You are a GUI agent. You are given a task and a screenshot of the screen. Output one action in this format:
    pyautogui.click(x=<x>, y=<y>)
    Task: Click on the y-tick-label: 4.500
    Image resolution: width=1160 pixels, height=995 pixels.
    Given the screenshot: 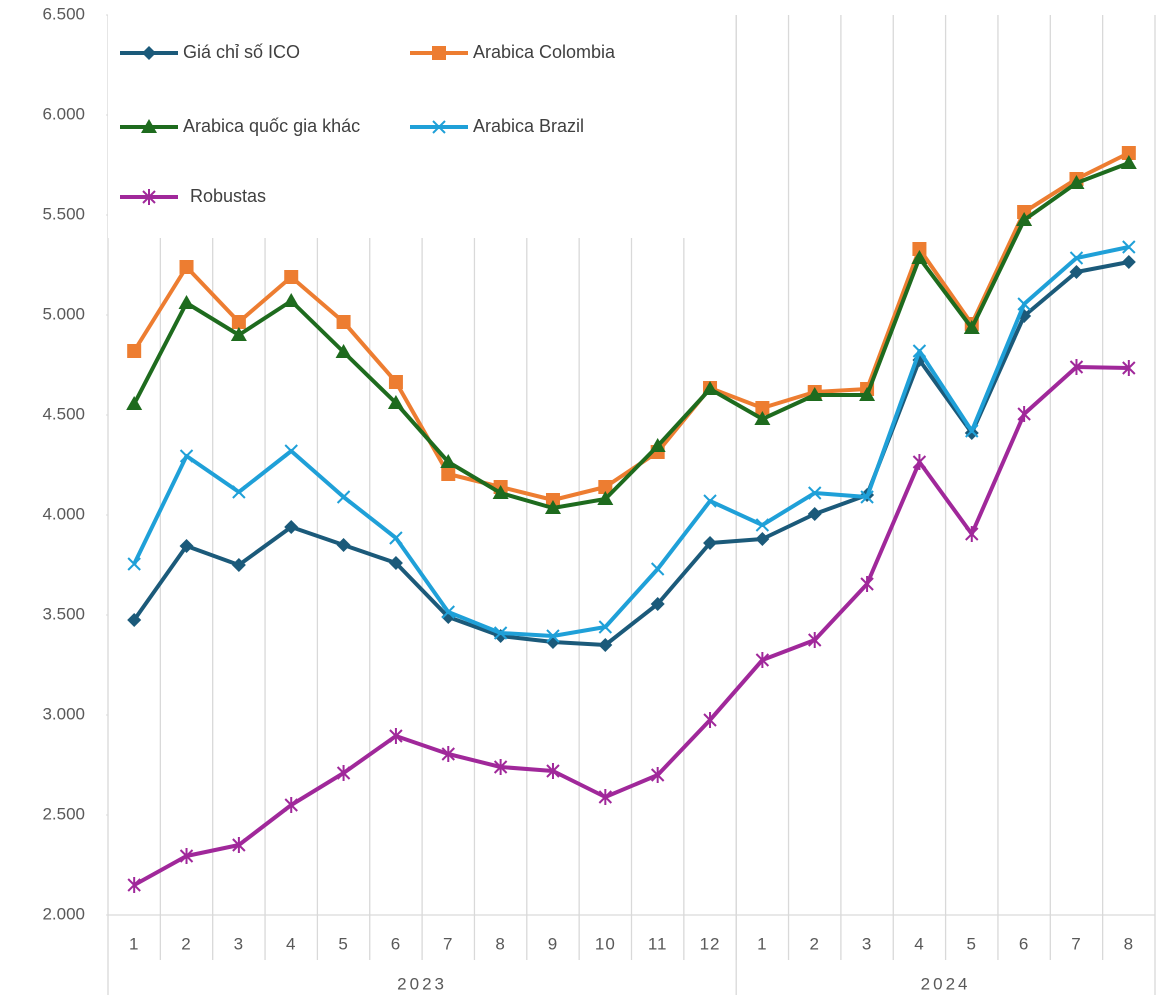 What is the action you would take?
    pyautogui.click(x=63, y=413)
    